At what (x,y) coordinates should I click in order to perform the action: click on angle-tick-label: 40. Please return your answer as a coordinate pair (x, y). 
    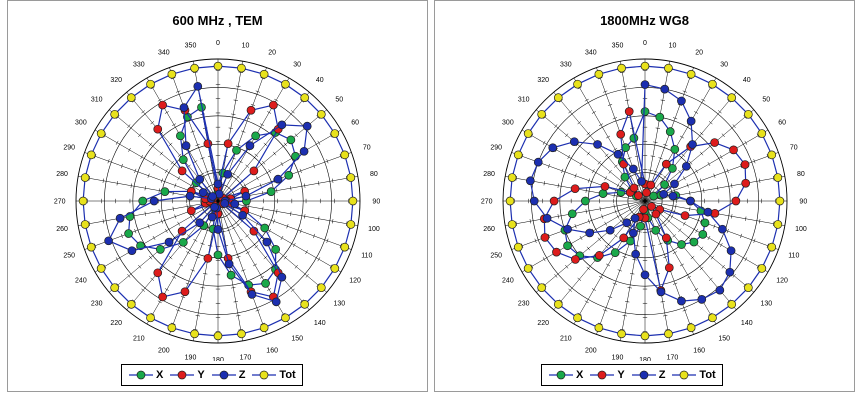
    Looking at the image, I should click on (747, 80).